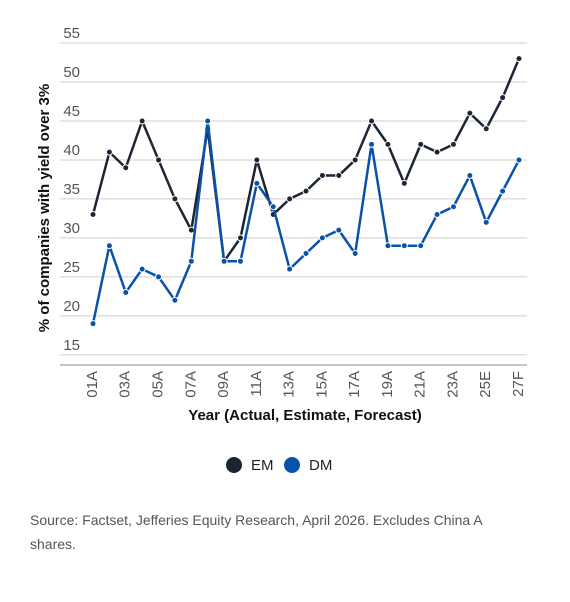 The height and width of the screenshot is (602, 570). What do you see at coordinates (190, 384) in the screenshot?
I see `x-tick-label: 07A` at bounding box center [190, 384].